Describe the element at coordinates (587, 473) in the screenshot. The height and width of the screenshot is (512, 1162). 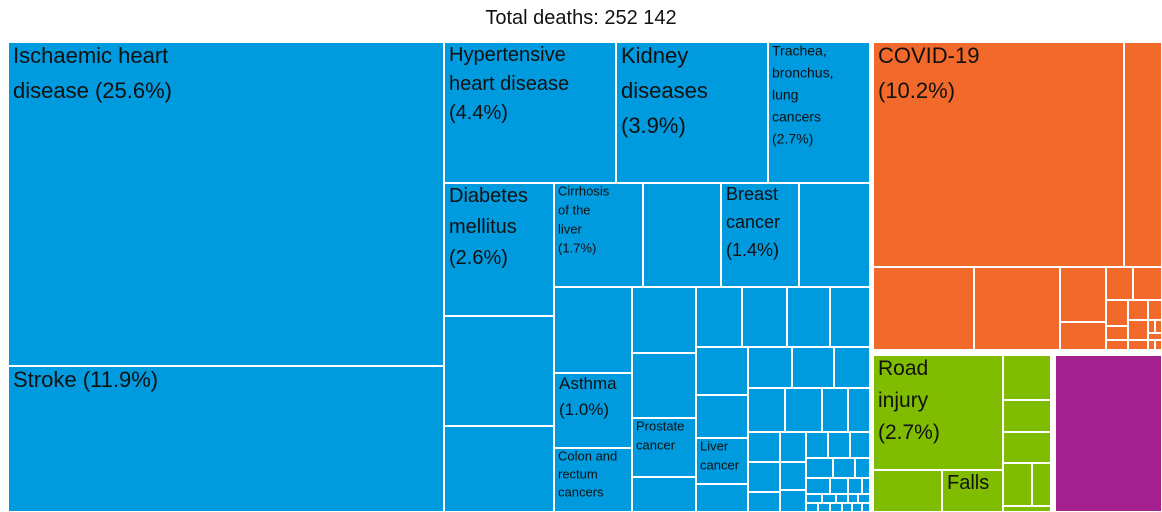
I see `treemap-cell-label: Colon and rectum cancers` at that location.